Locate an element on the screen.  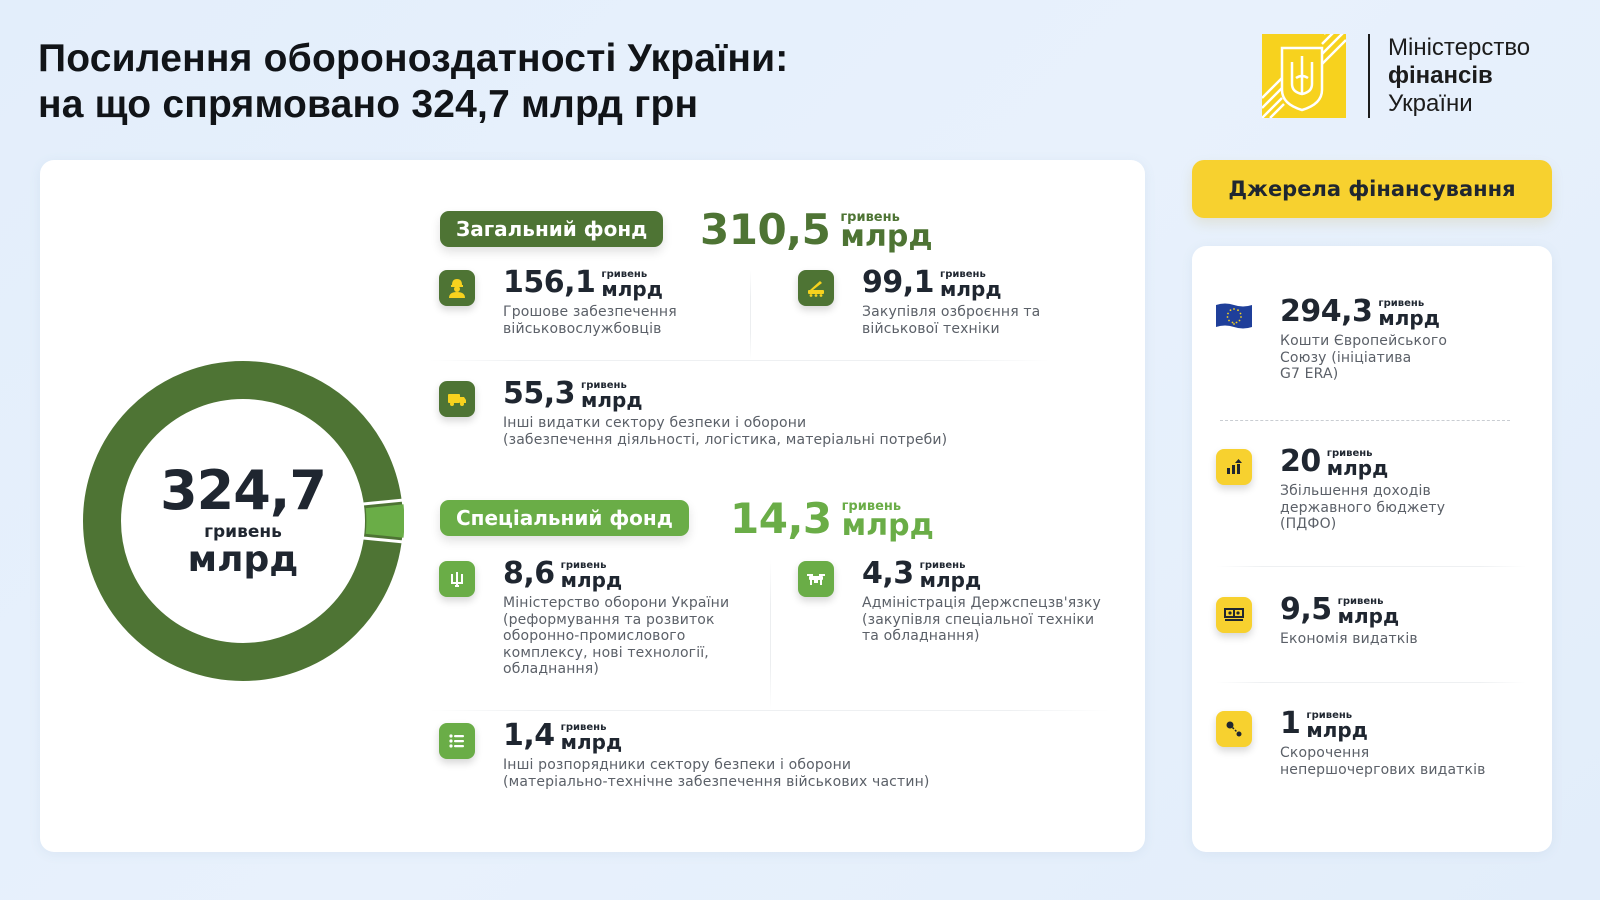
cut-link-icon is located at coordinates (1234, 729).